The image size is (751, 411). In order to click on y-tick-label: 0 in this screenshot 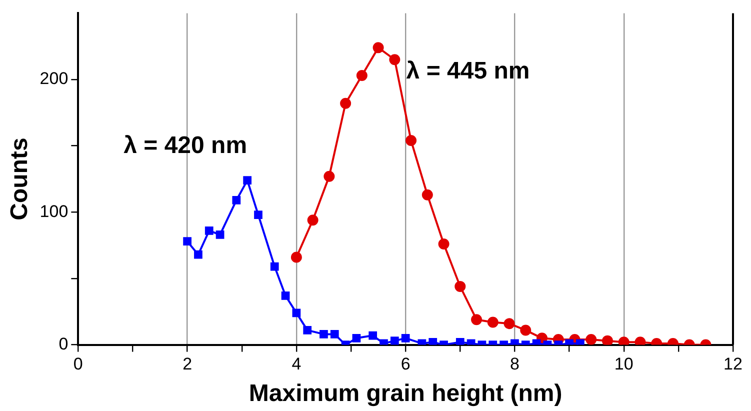, I will do `click(63, 344)`.